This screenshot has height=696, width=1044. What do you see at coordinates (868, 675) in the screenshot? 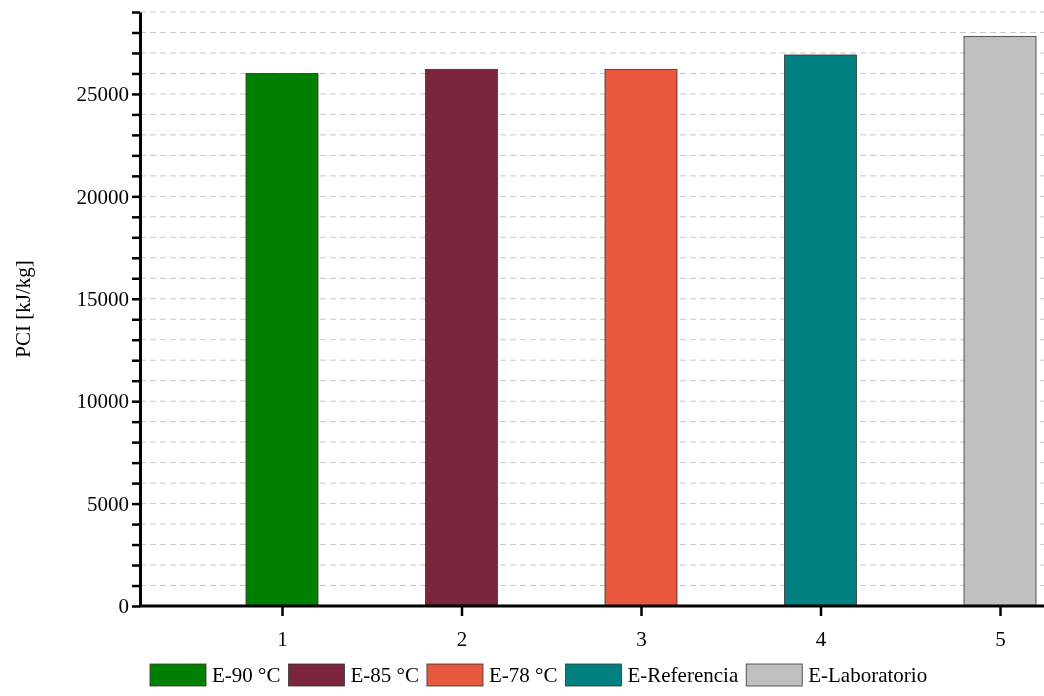
I see `legend-label: E-Laboratorio` at bounding box center [868, 675].